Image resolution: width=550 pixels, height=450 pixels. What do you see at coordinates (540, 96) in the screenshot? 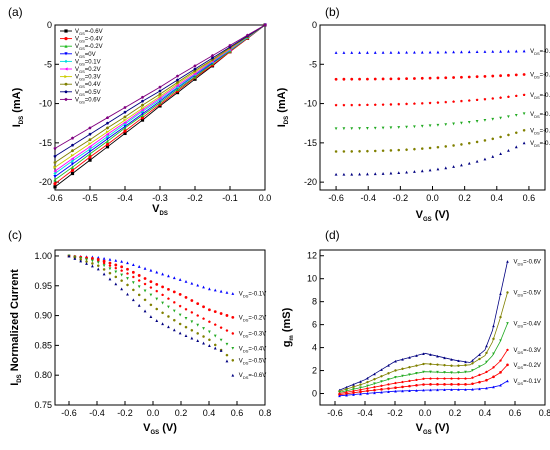
I see `series-label: VDS=-0.3V` at bounding box center [540, 96].